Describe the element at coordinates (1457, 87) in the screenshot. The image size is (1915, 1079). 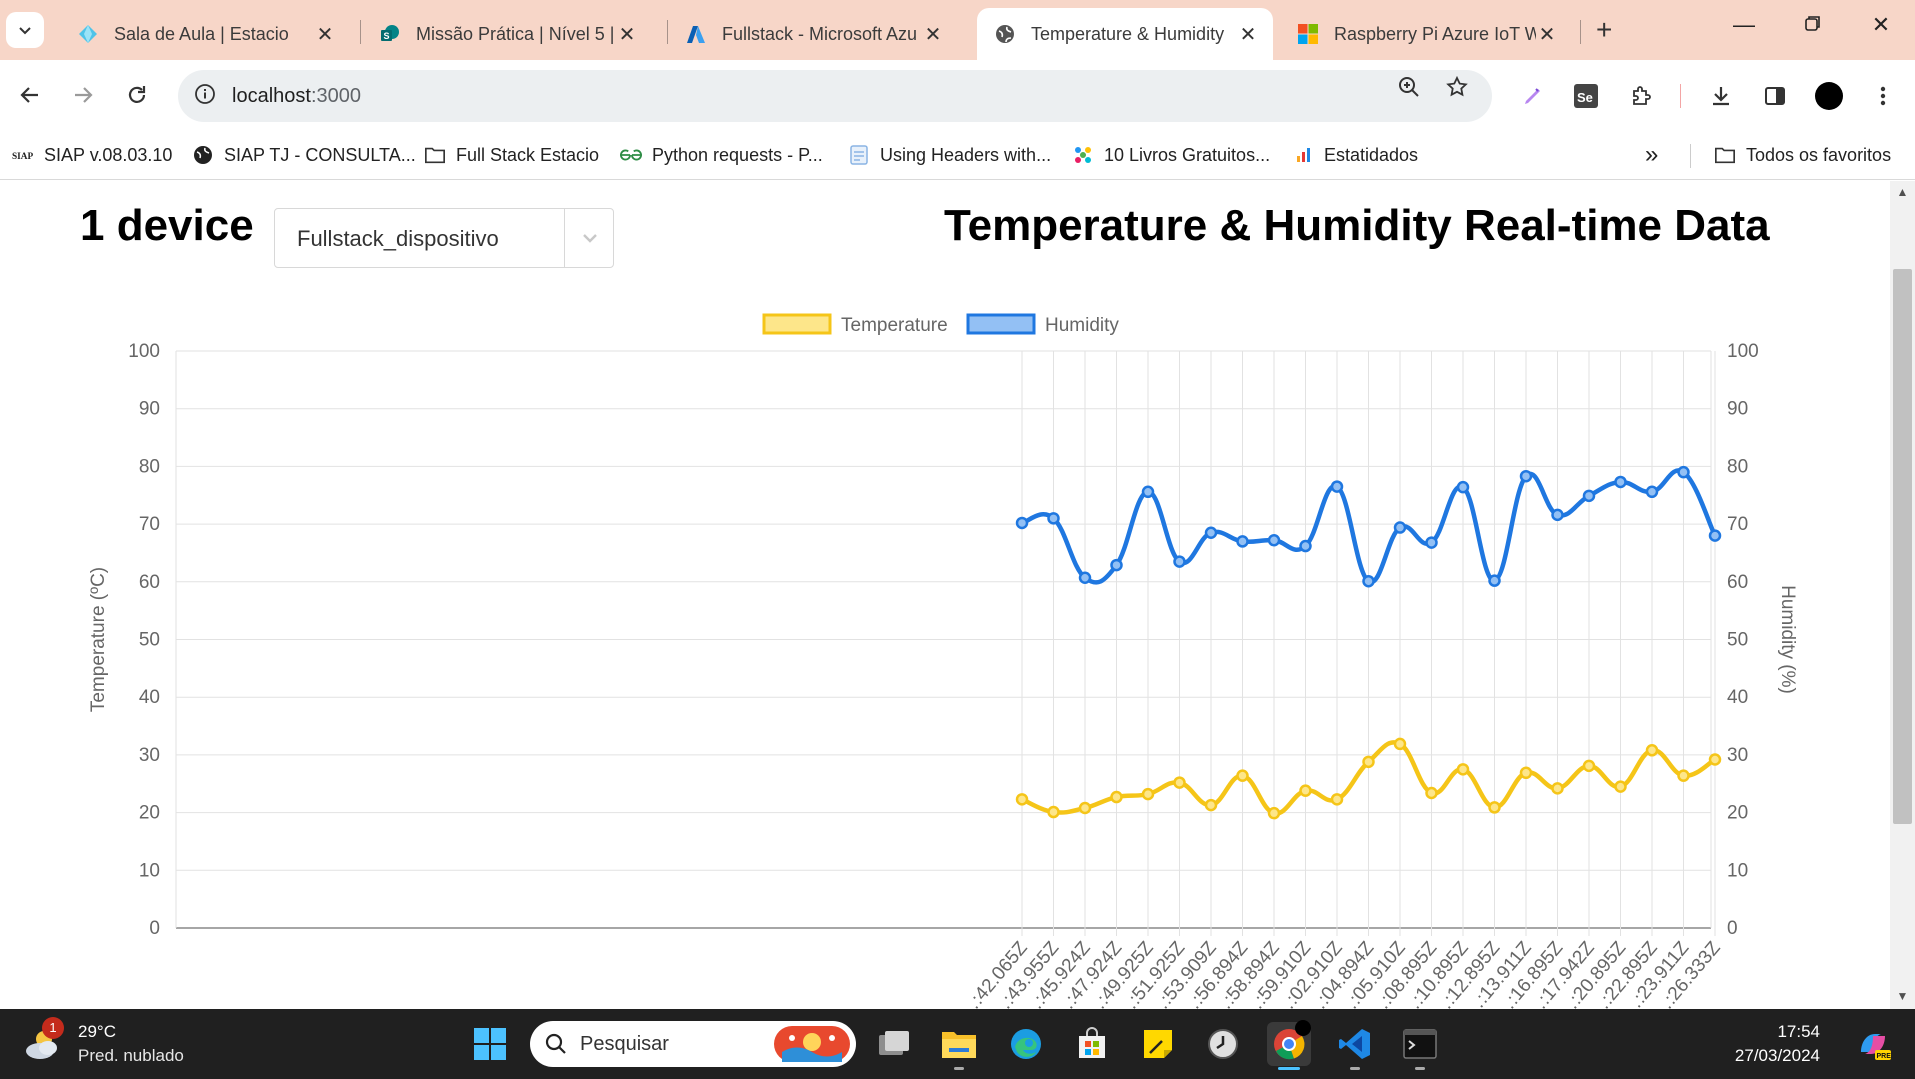
I see `bookmark-star-icon` at that location.